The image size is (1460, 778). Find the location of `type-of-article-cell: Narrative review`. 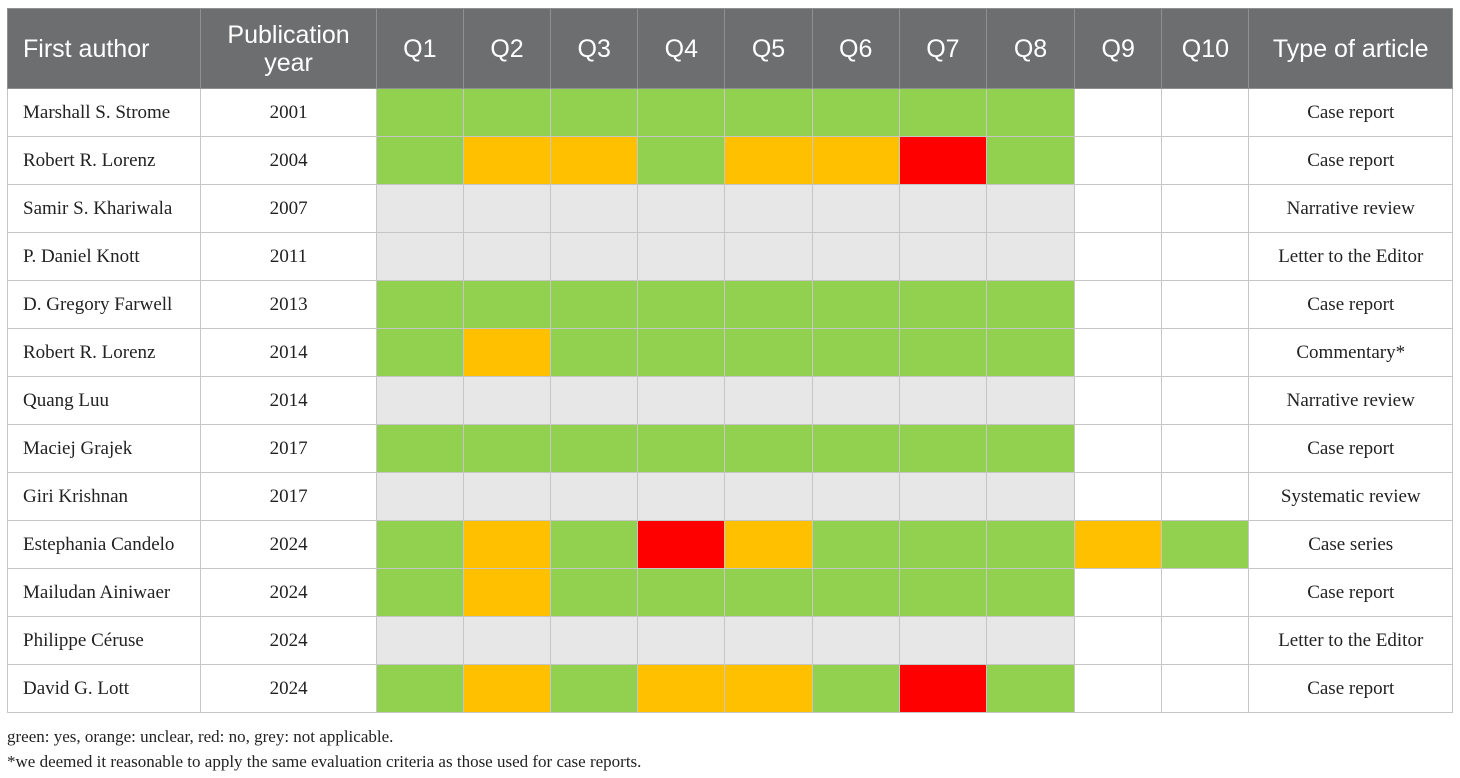

type-of-article-cell: Narrative review is located at coordinates (1350, 208).